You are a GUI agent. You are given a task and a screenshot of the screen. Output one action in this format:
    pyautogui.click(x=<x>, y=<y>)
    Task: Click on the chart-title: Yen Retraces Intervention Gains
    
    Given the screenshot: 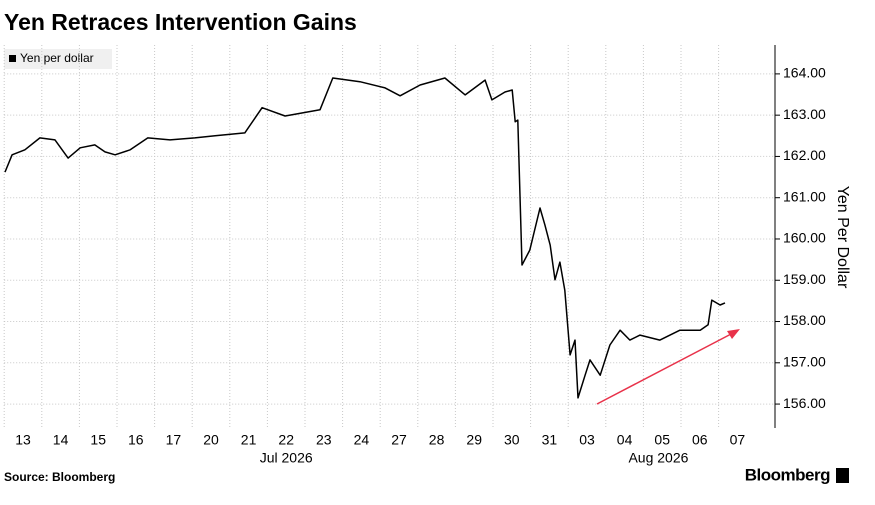 What is the action you would take?
    pyautogui.click(x=180, y=22)
    